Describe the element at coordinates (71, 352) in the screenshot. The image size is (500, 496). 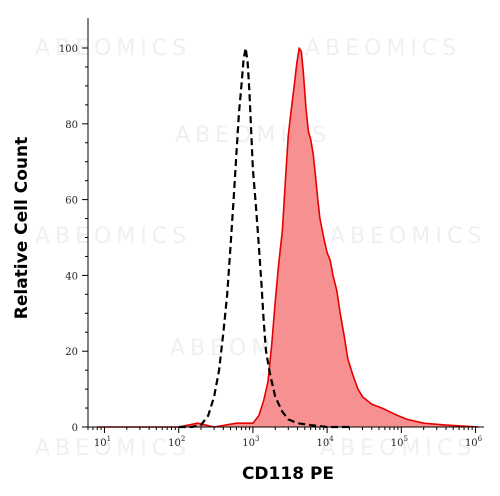
I see `y-tick-label: 20` at that location.